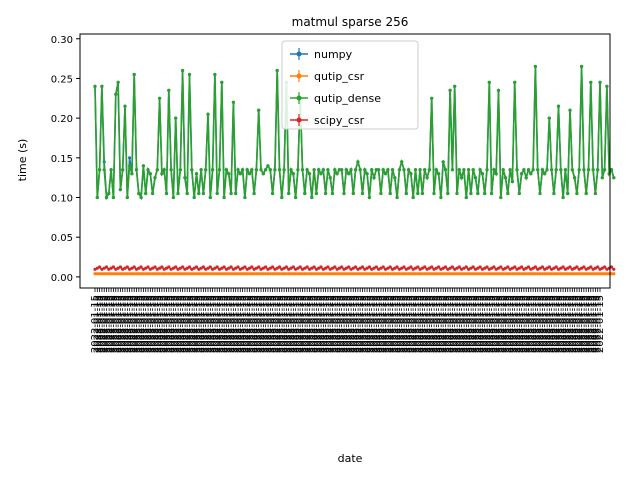 This screenshot has width=640, height=480. Describe the element at coordinates (299, 98) in the screenshot. I see `legend-marker-qutip_dense` at that location.